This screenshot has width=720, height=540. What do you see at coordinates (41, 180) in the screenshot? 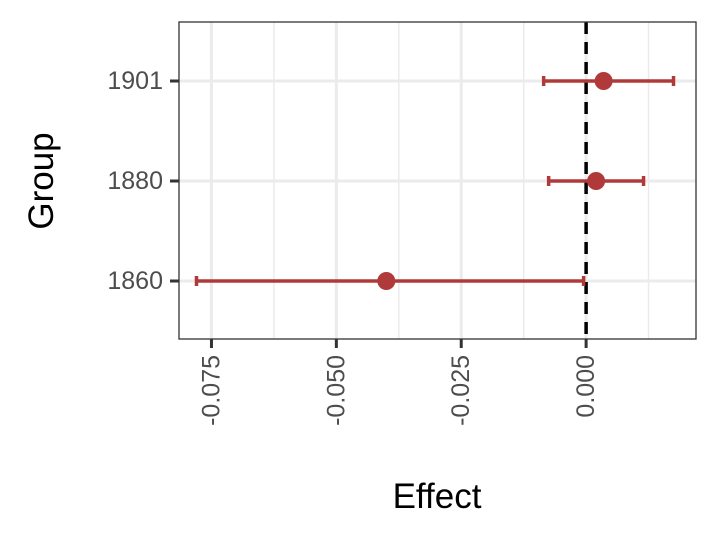
I see `y-axis-title: Group` at bounding box center [41, 180].